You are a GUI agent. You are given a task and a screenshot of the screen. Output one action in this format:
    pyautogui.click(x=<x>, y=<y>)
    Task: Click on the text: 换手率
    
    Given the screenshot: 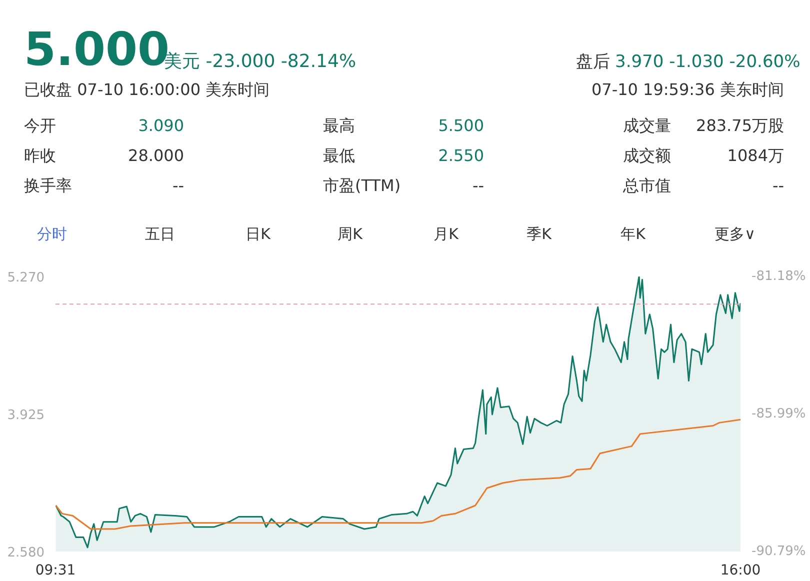 What is the action you would take?
    pyautogui.click(x=48, y=185)
    